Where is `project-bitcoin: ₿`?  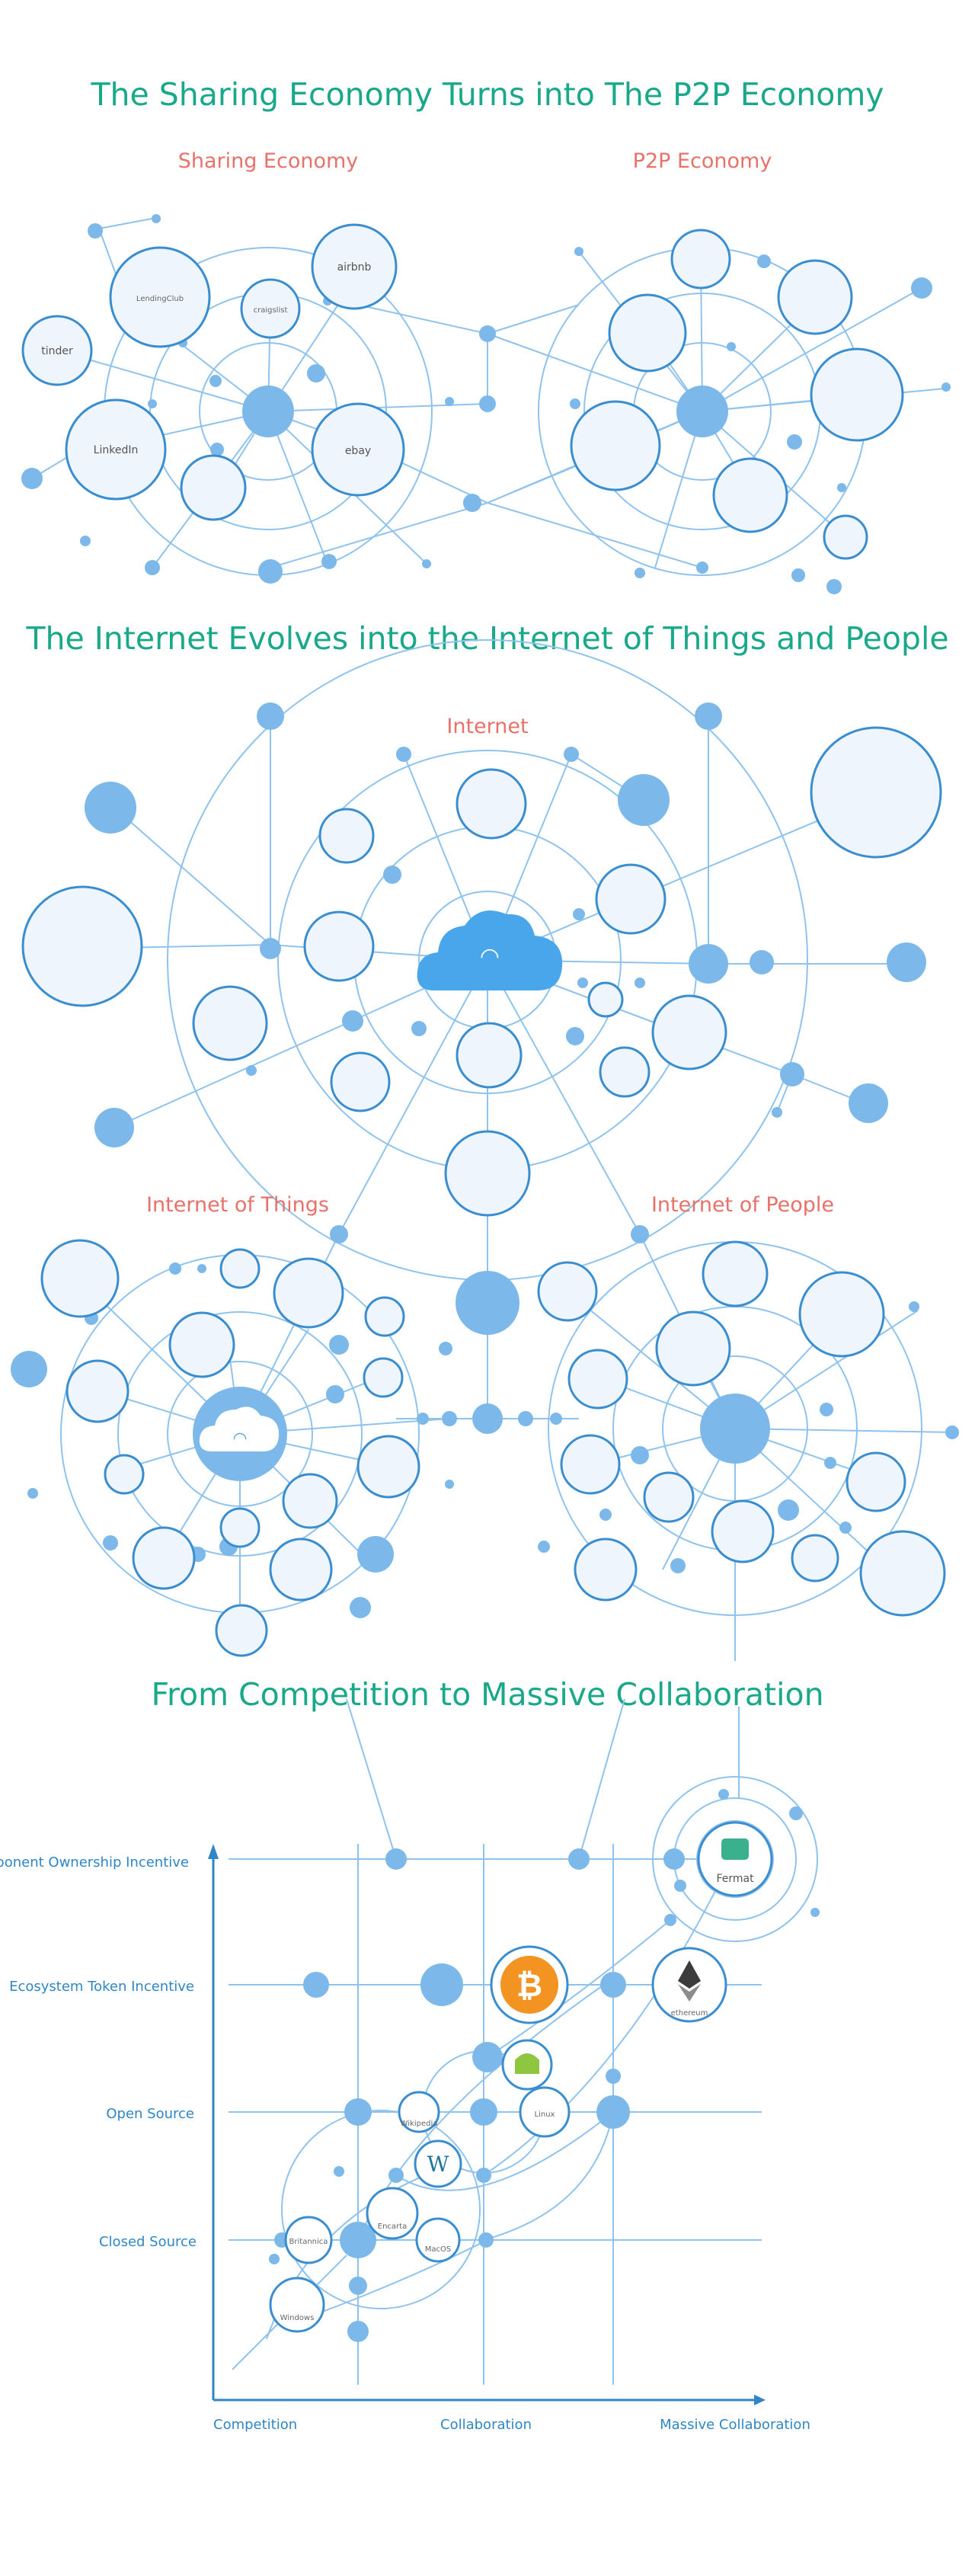
project-bitcoin: ₿ is located at coordinates (529, 1984).